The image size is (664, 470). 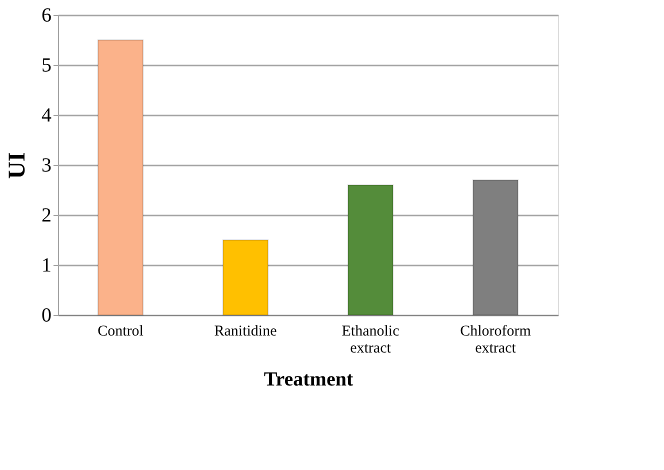 I want to click on y-tick-label: 0, so click(x=47, y=315).